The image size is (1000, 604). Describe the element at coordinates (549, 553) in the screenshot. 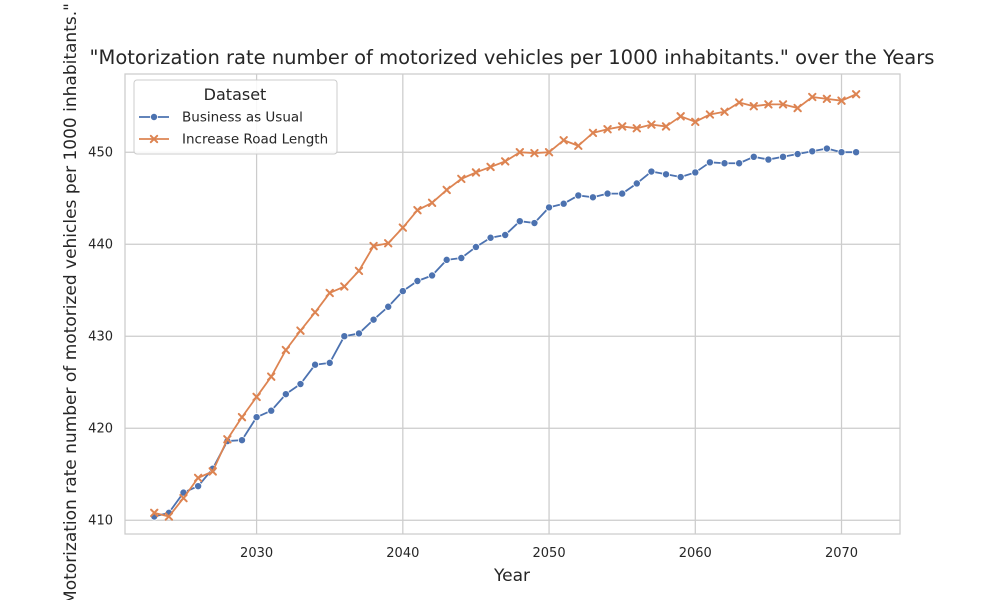

I see `x-tick-label: 2050` at that location.